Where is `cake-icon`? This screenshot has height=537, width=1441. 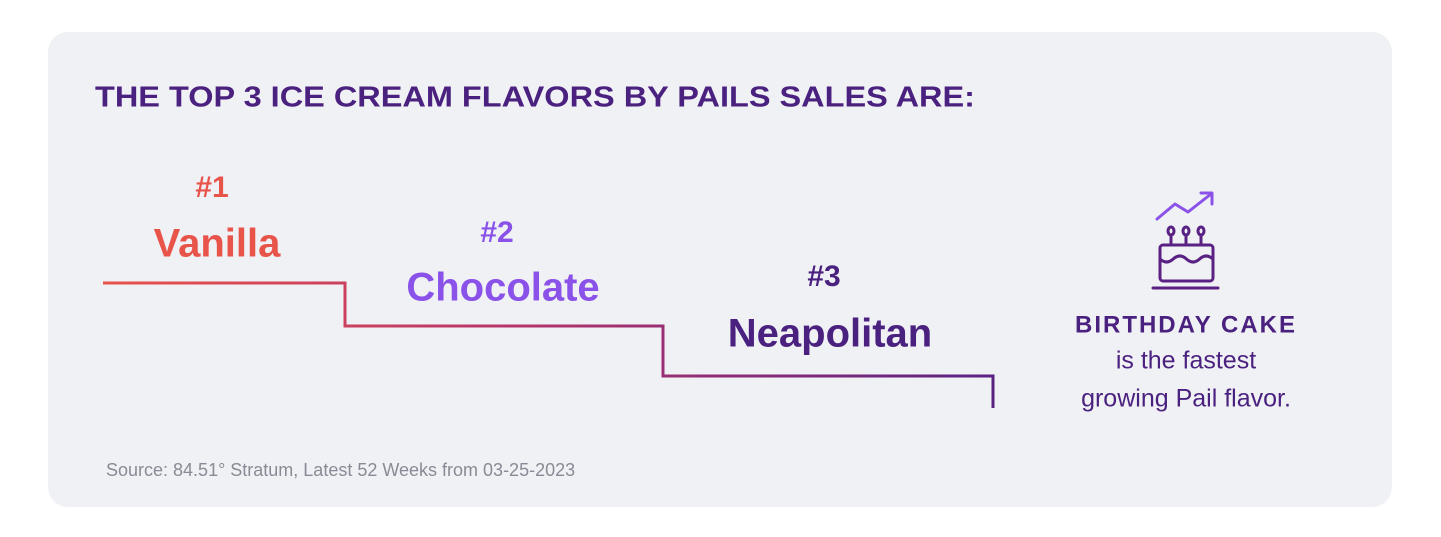 cake-icon is located at coordinates (1185, 240).